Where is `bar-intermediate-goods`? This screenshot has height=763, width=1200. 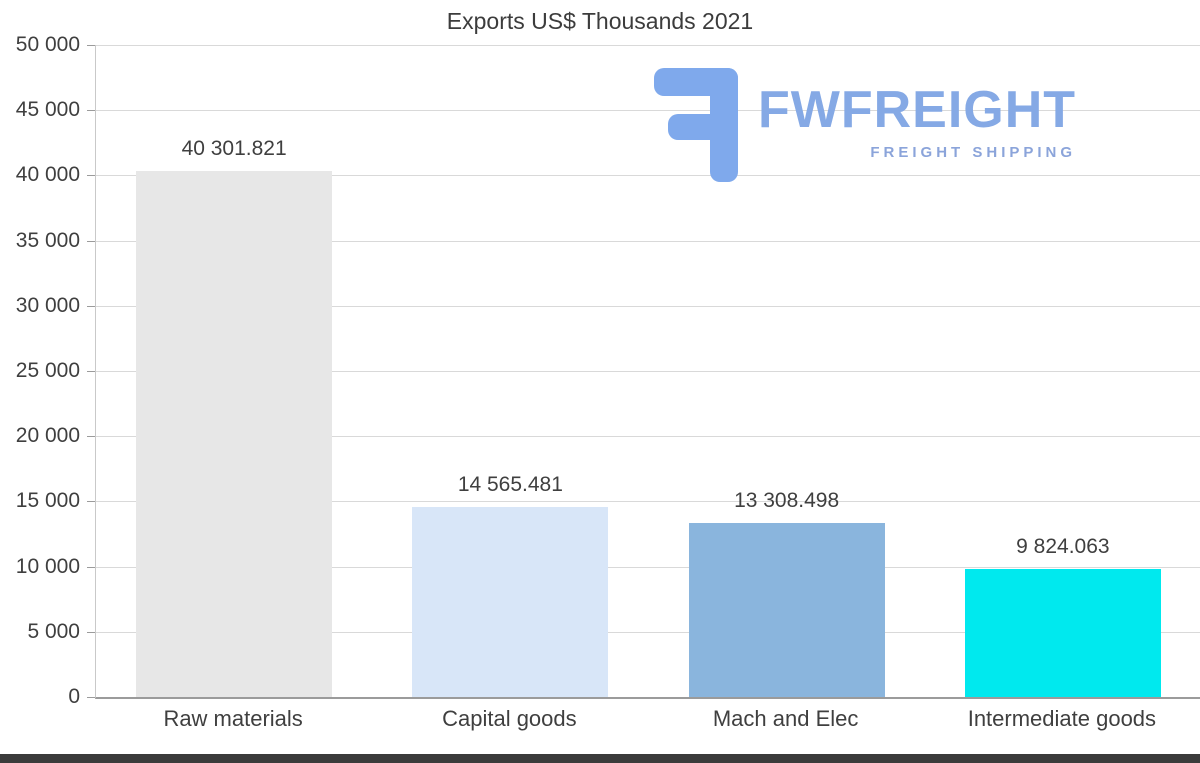 bar-intermediate-goods is located at coordinates (1062, 632).